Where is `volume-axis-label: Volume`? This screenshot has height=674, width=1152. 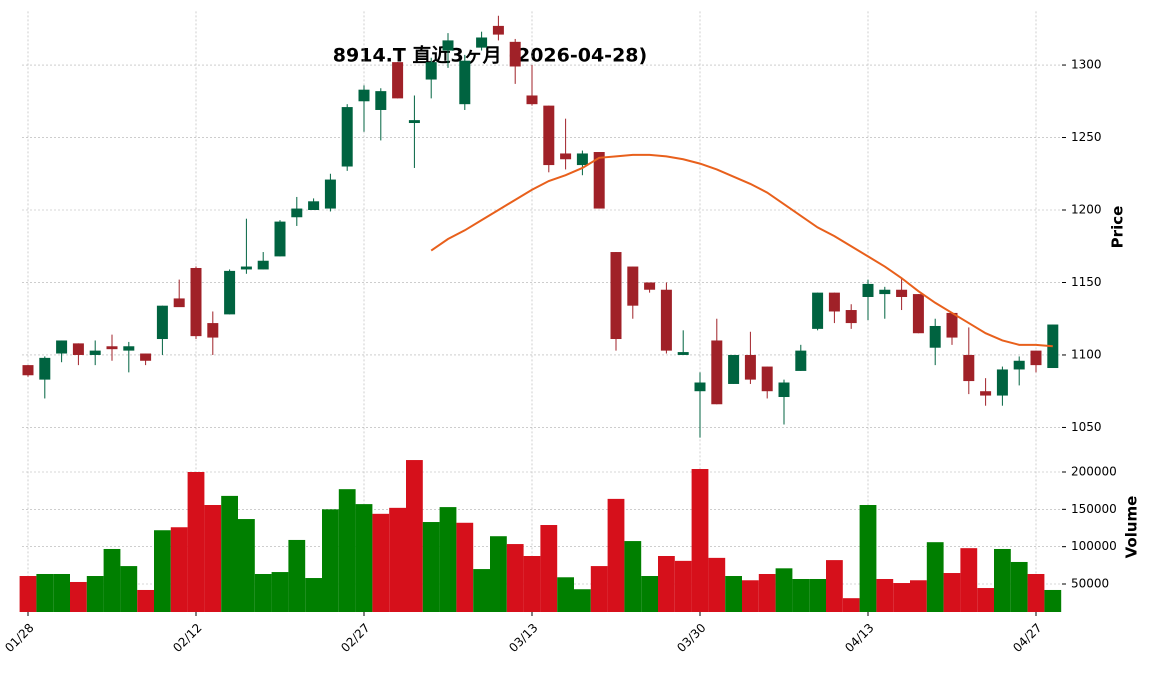 volume-axis-label: Volume is located at coordinates (1132, 527).